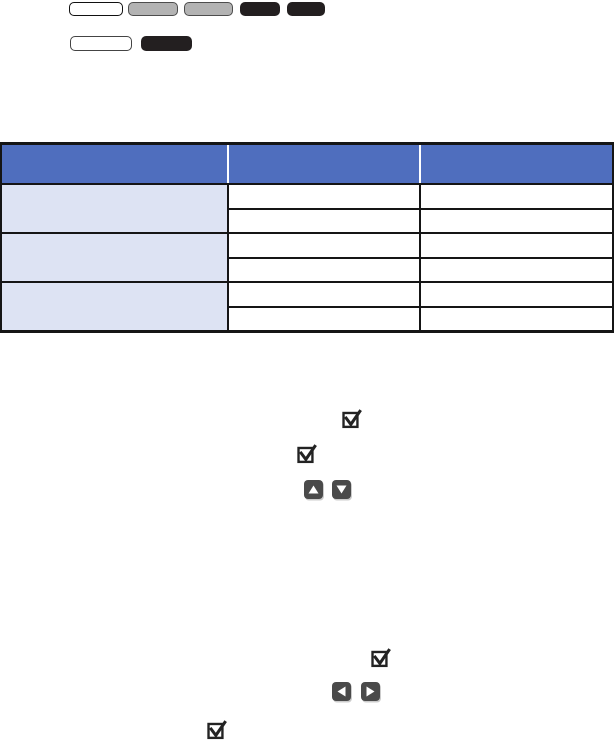 This screenshot has width=614, height=740. I want to click on table-header-row, so click(307, 164).